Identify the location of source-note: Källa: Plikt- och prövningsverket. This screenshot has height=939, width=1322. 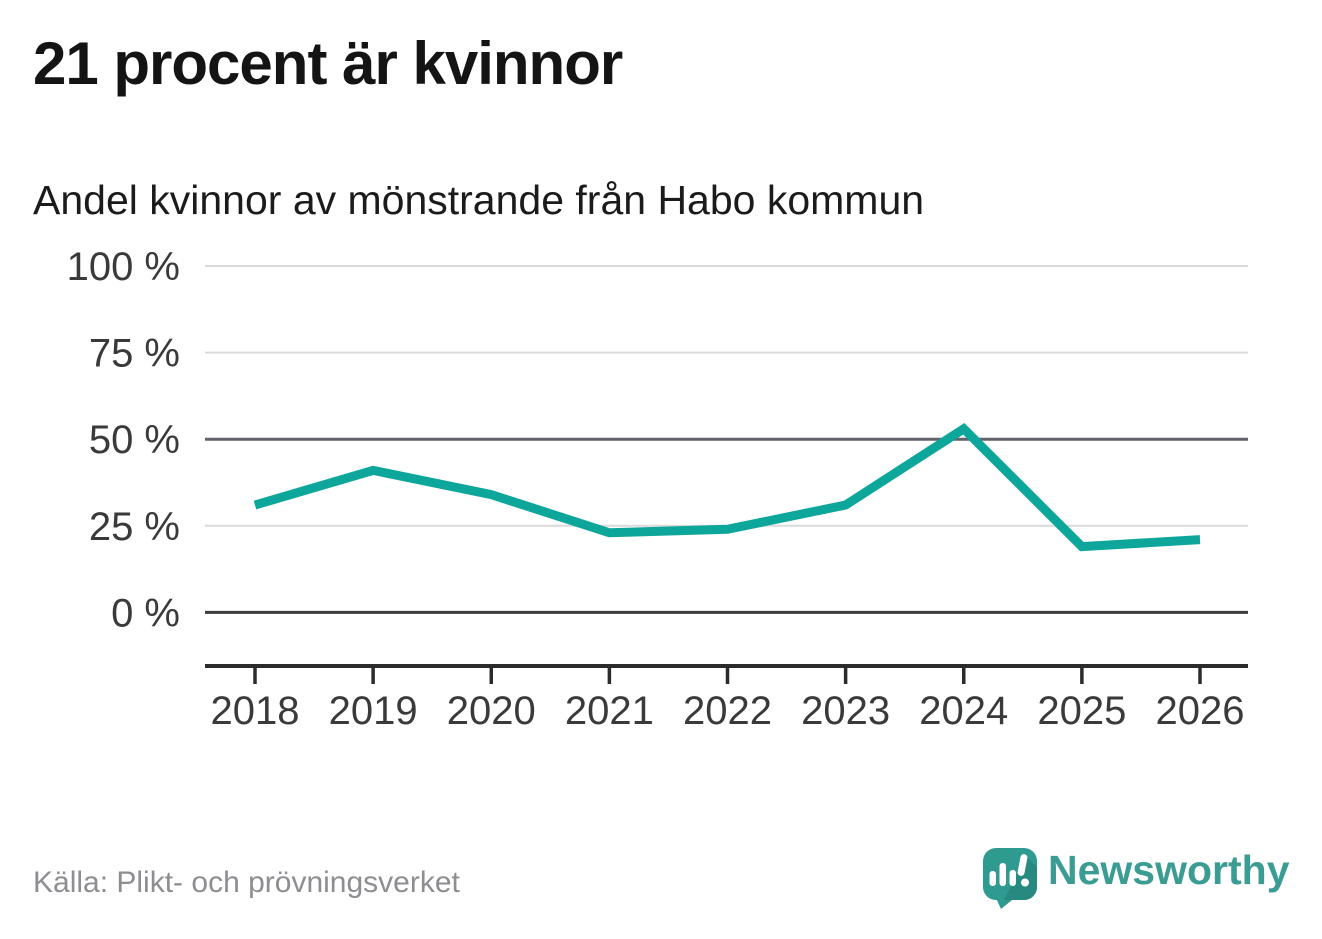
(246, 882).